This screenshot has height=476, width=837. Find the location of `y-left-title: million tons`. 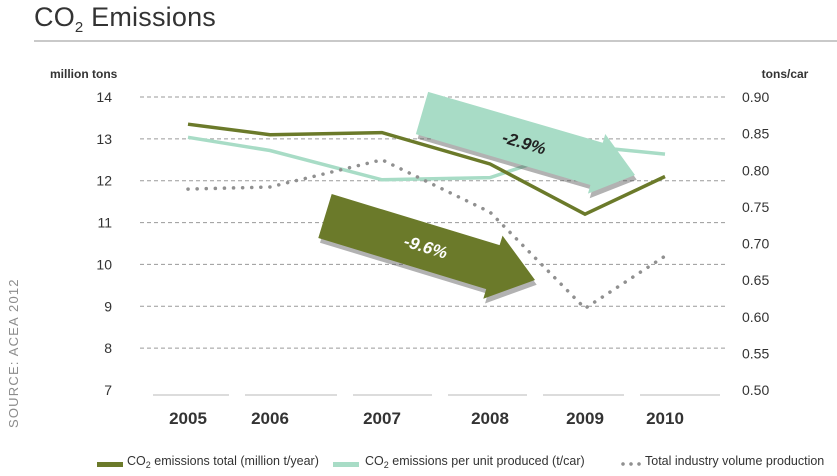

y-left-title: million tons is located at coordinates (84, 74).